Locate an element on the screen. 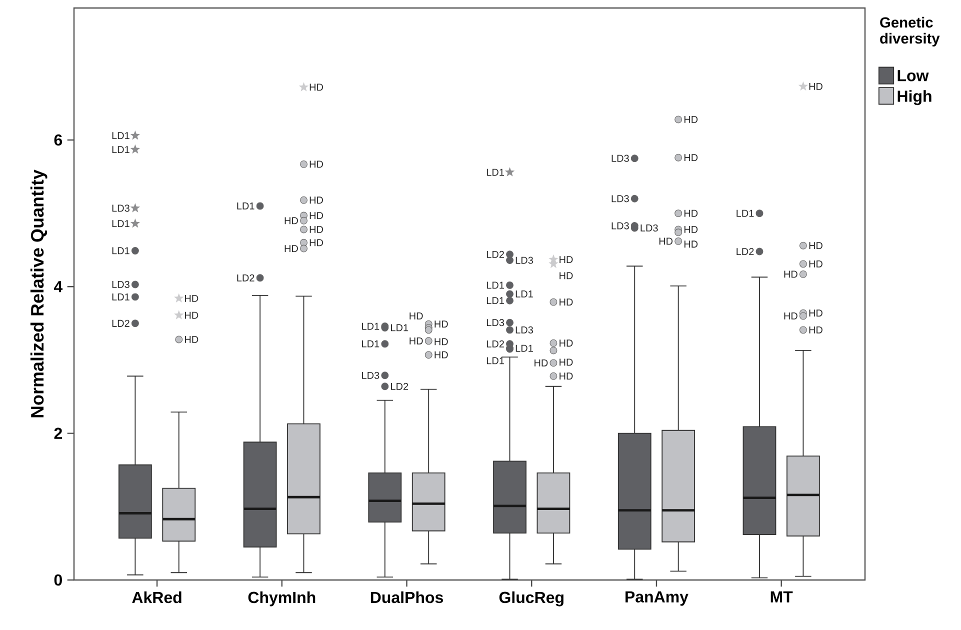  y-tick-label: 0 is located at coordinates (58, 580).